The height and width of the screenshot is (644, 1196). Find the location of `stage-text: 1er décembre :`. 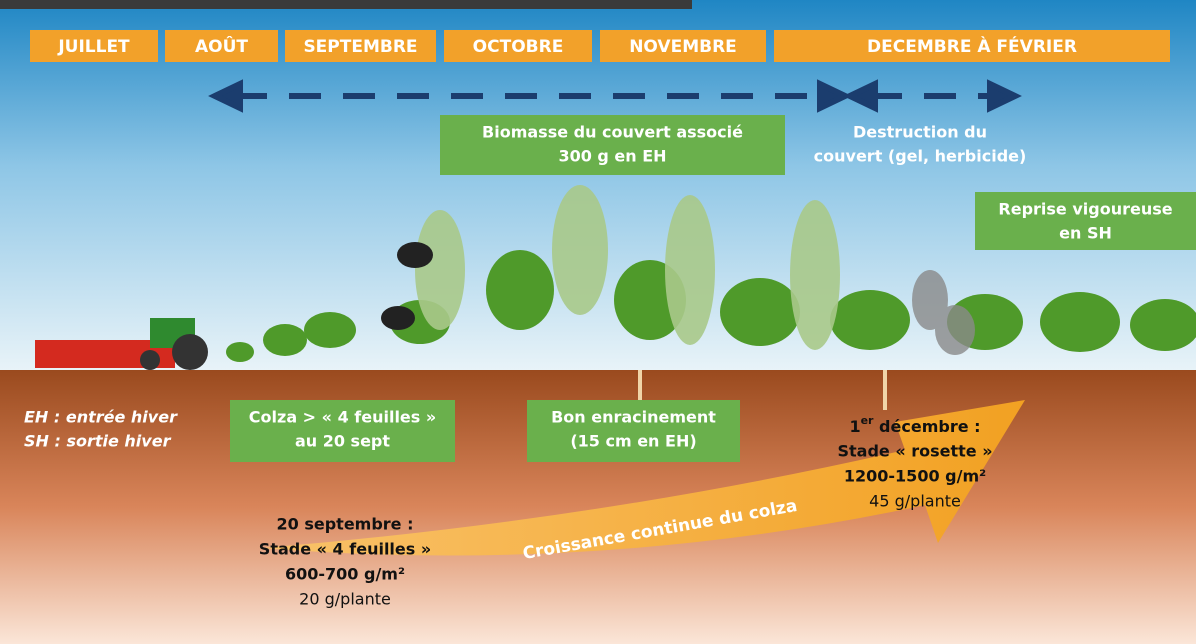

stage-text: 1er décembre : is located at coordinates (914, 425).